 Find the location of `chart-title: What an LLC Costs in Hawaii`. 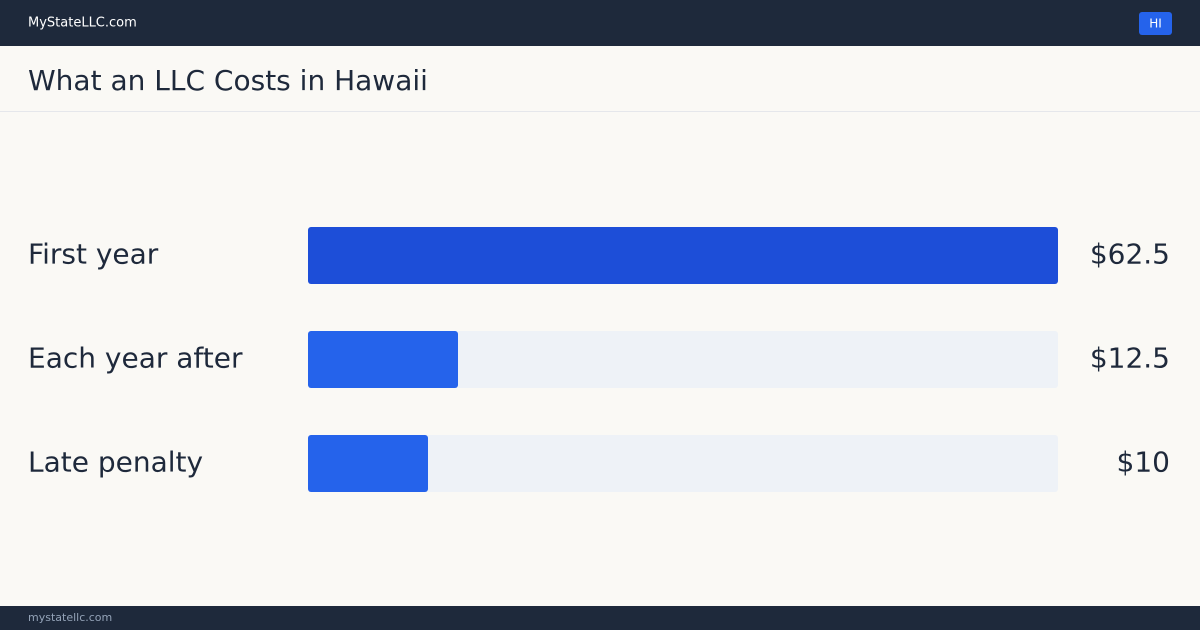

chart-title: What an LLC Costs in Hawaii is located at coordinates (228, 80).